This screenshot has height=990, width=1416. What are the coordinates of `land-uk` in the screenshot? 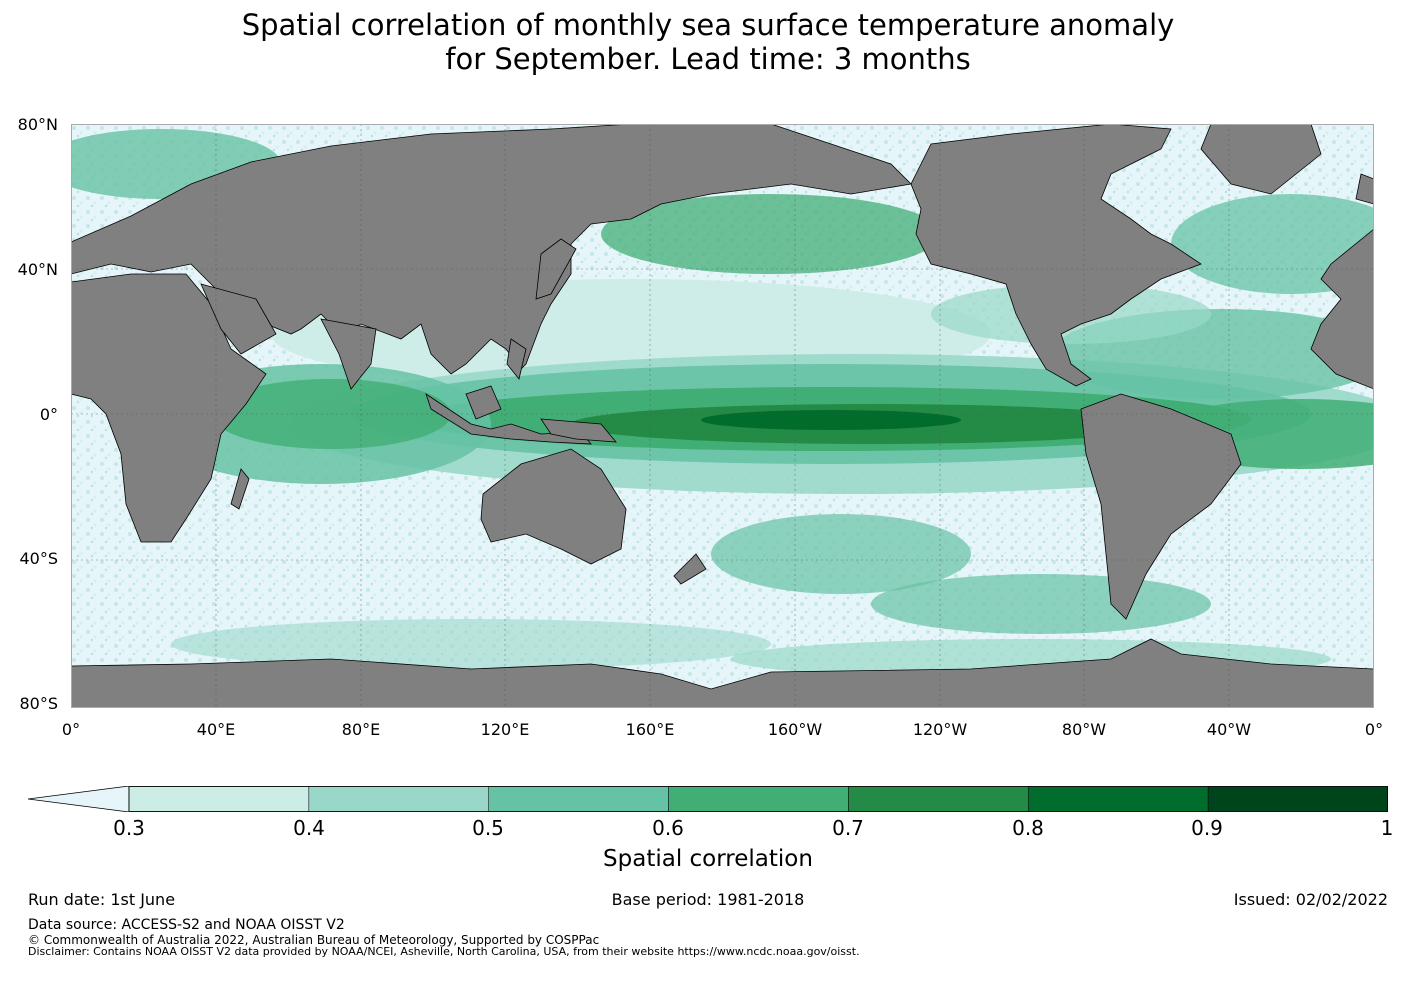 It's located at (1364, 189).